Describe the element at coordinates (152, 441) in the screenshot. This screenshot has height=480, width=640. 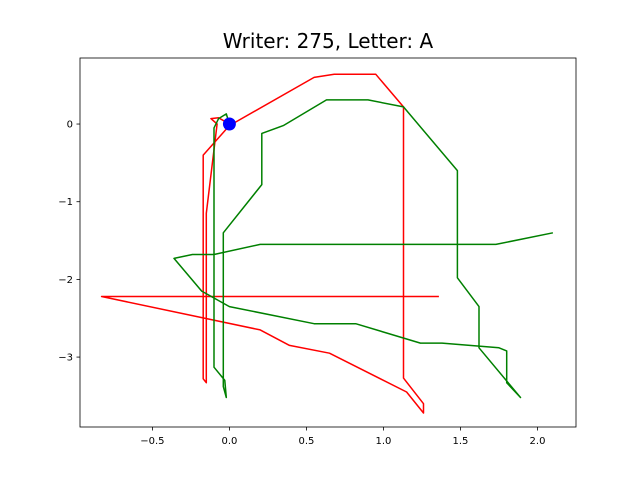
I see `x-tick-label: −0.5` at that location.